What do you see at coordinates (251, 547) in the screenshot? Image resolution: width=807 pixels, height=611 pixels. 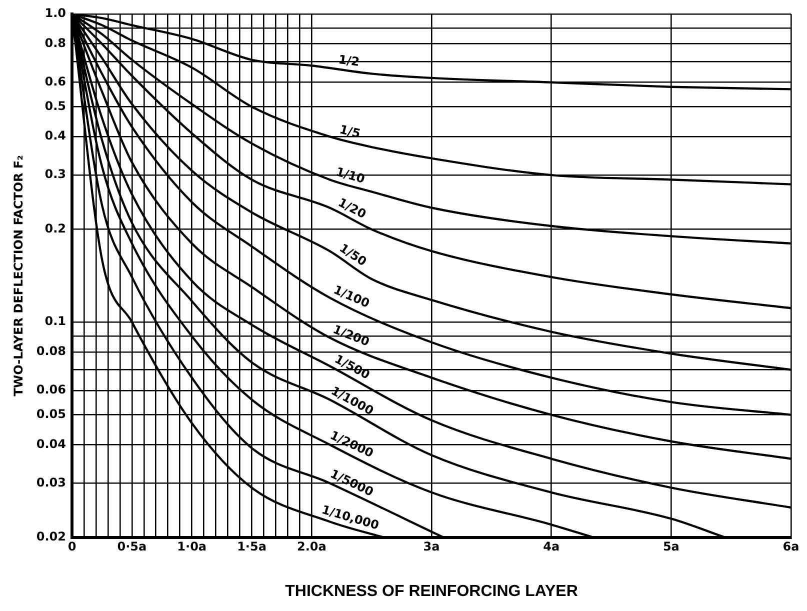 I see `x-tick-label: 1·5a` at bounding box center [251, 547].